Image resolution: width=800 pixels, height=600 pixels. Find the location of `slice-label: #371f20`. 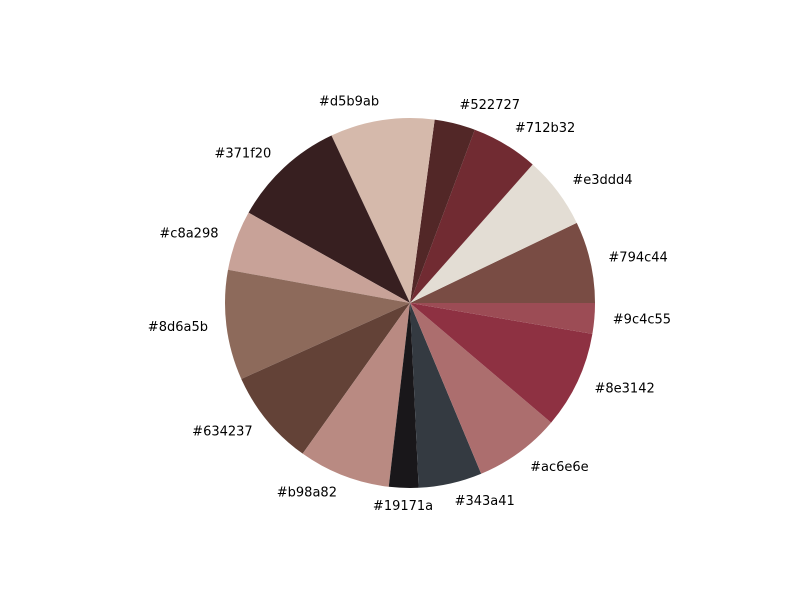

slice-label: #371f20 is located at coordinates (243, 154).